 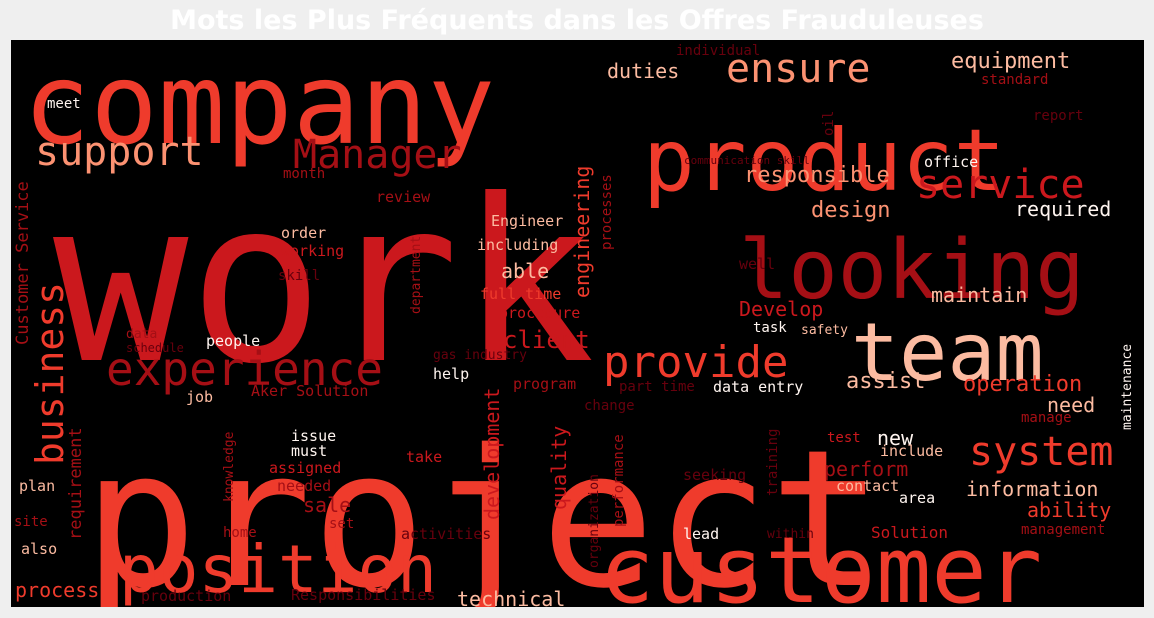 What do you see at coordinates (619, 480) in the screenshot?
I see `cloud-word-performance: performance` at bounding box center [619, 480].